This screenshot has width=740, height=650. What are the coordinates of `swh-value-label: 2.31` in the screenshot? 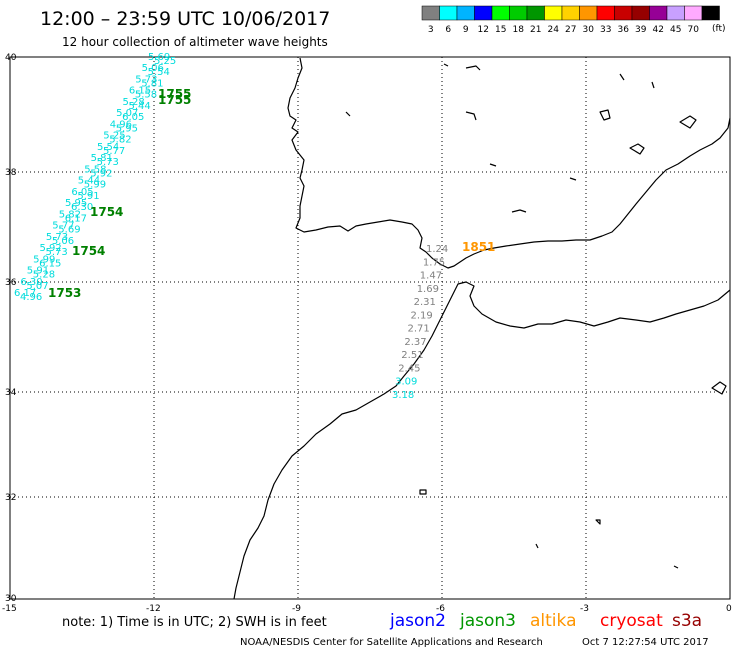 It's located at (425, 302).